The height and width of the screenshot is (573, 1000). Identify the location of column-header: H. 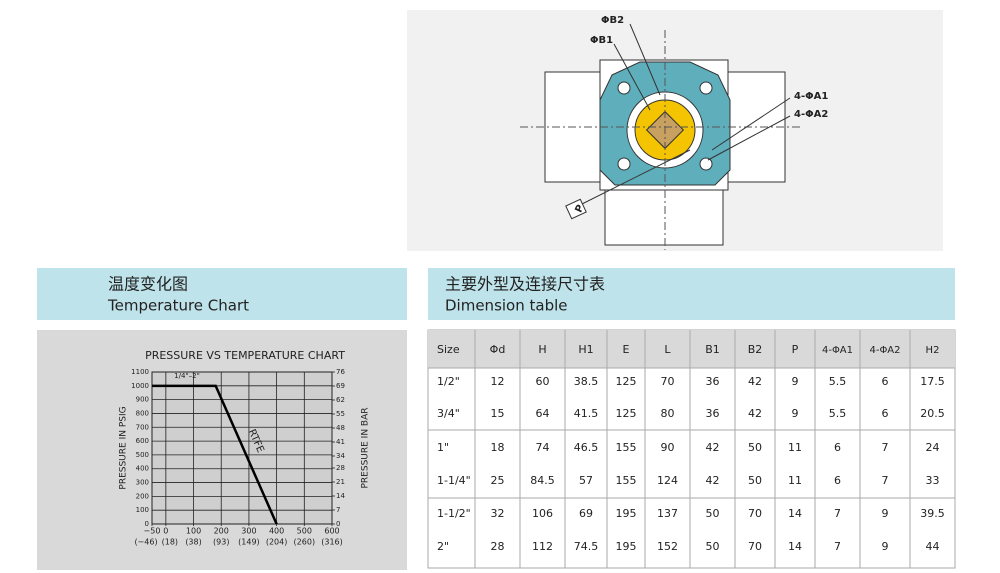
(542, 349).